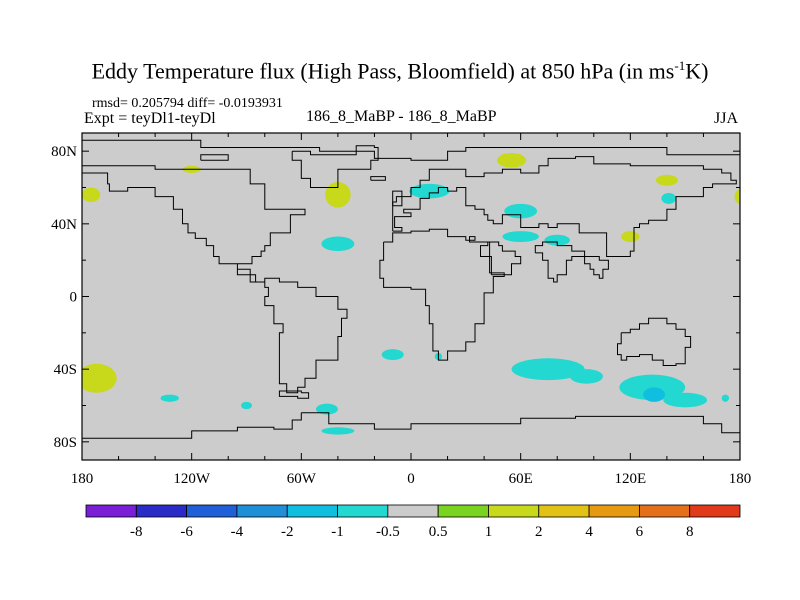 Image resolution: width=800 pixels, height=600 pixels. Describe the element at coordinates (337, 532) in the screenshot. I see `colorbar-label: -1` at that location.